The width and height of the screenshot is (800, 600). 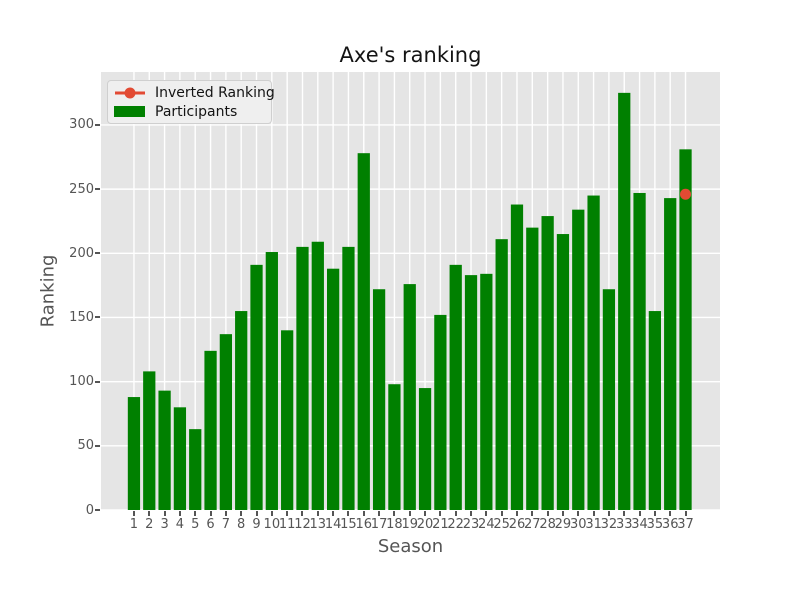 What do you see at coordinates (210, 524) in the screenshot?
I see `x-tick-label: 6` at bounding box center [210, 524].